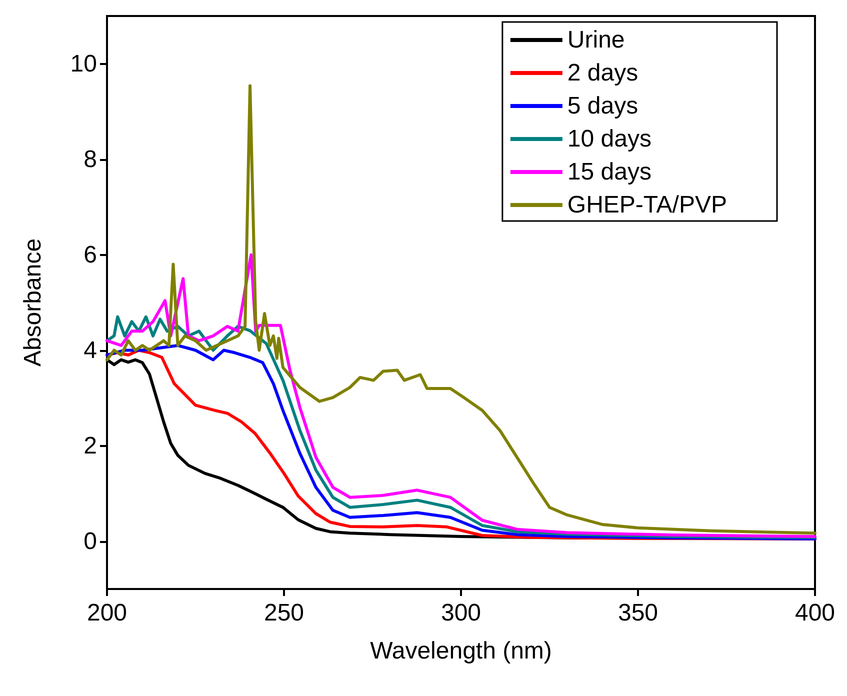 The image size is (847, 696). I want to click on legend-label: 10 days, so click(609, 139).